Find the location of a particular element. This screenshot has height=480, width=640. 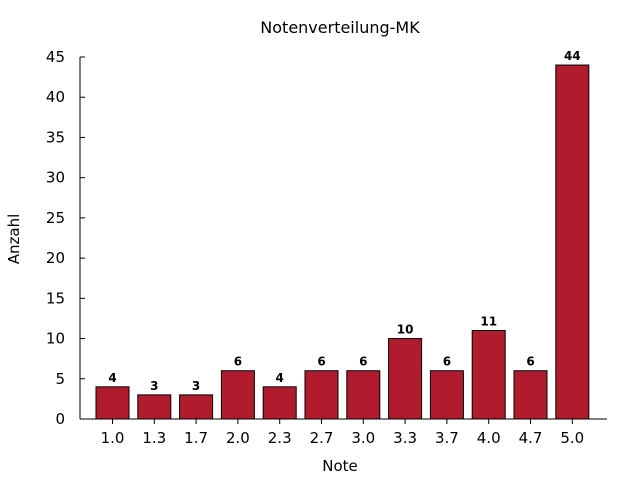

y-tick-label: 40 is located at coordinates (55, 97).